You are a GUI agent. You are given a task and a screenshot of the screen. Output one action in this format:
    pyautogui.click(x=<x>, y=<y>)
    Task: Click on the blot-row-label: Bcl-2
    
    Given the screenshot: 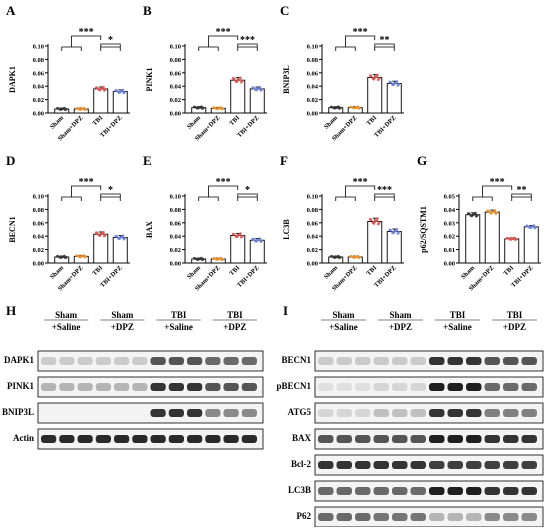 What is the action you would take?
    pyautogui.click(x=301, y=464)
    